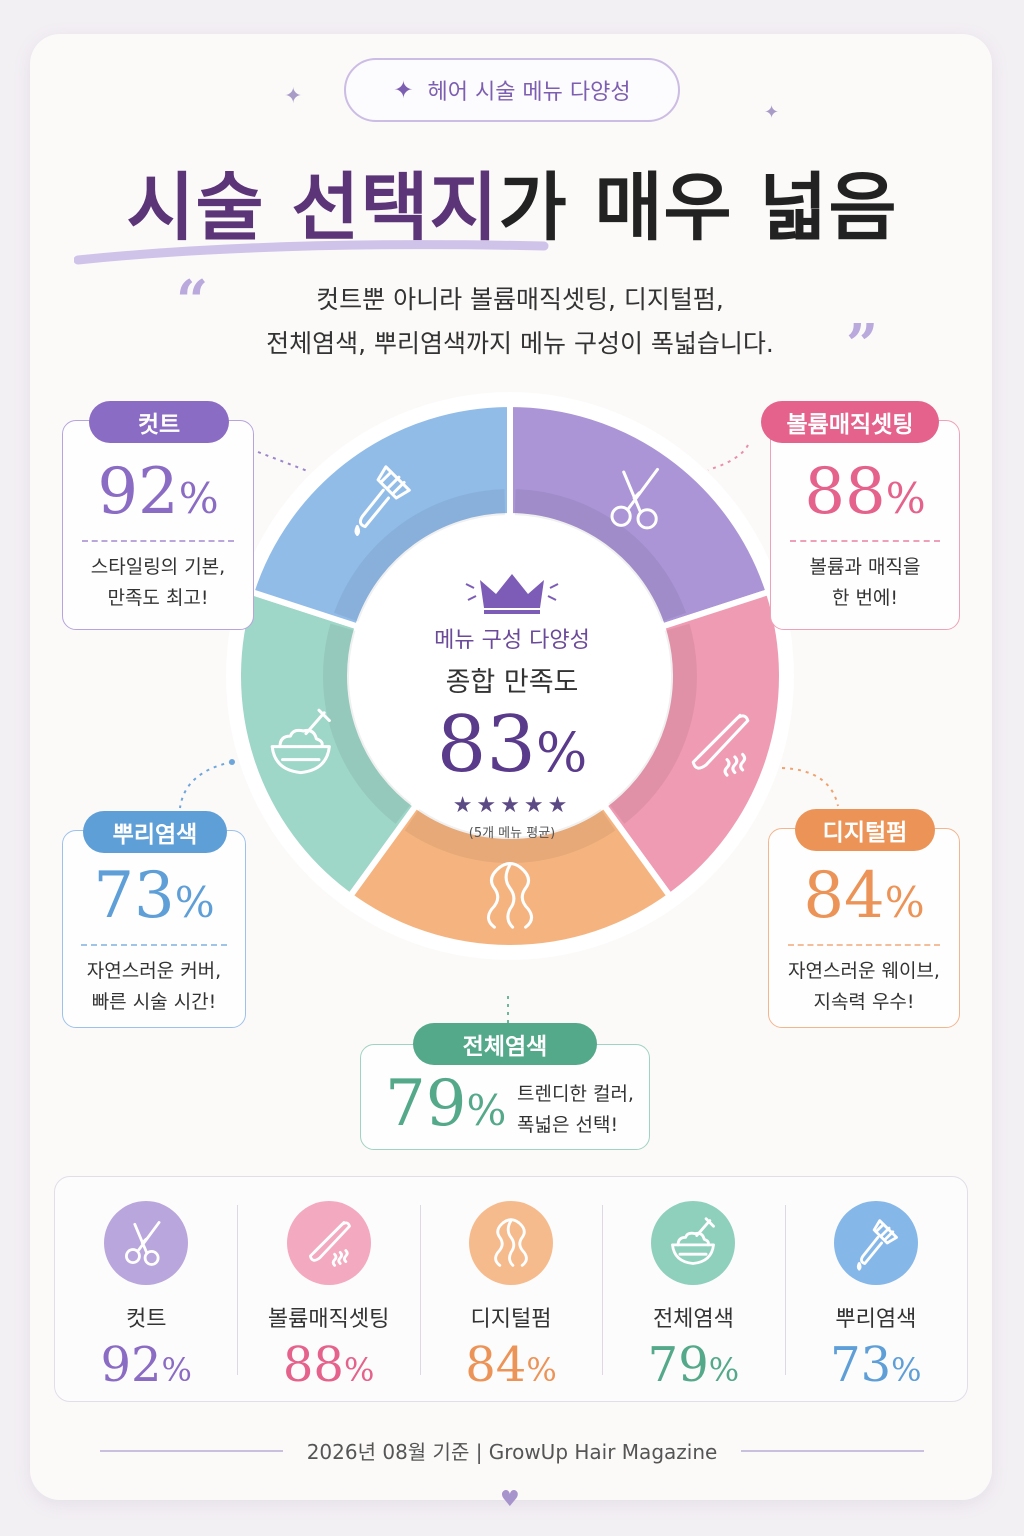 The height and width of the screenshot is (1536, 1024). What do you see at coordinates (155, 832) in the screenshot?
I see `callout-label: 뿌리염색` at bounding box center [155, 832].